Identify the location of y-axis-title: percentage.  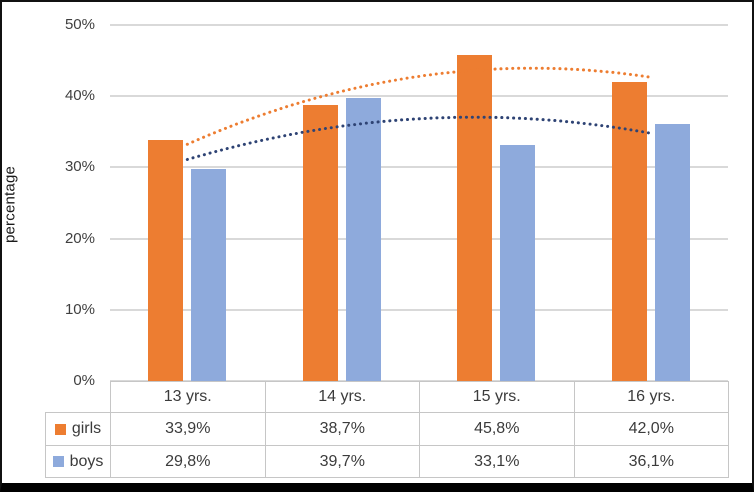
(10, 204).